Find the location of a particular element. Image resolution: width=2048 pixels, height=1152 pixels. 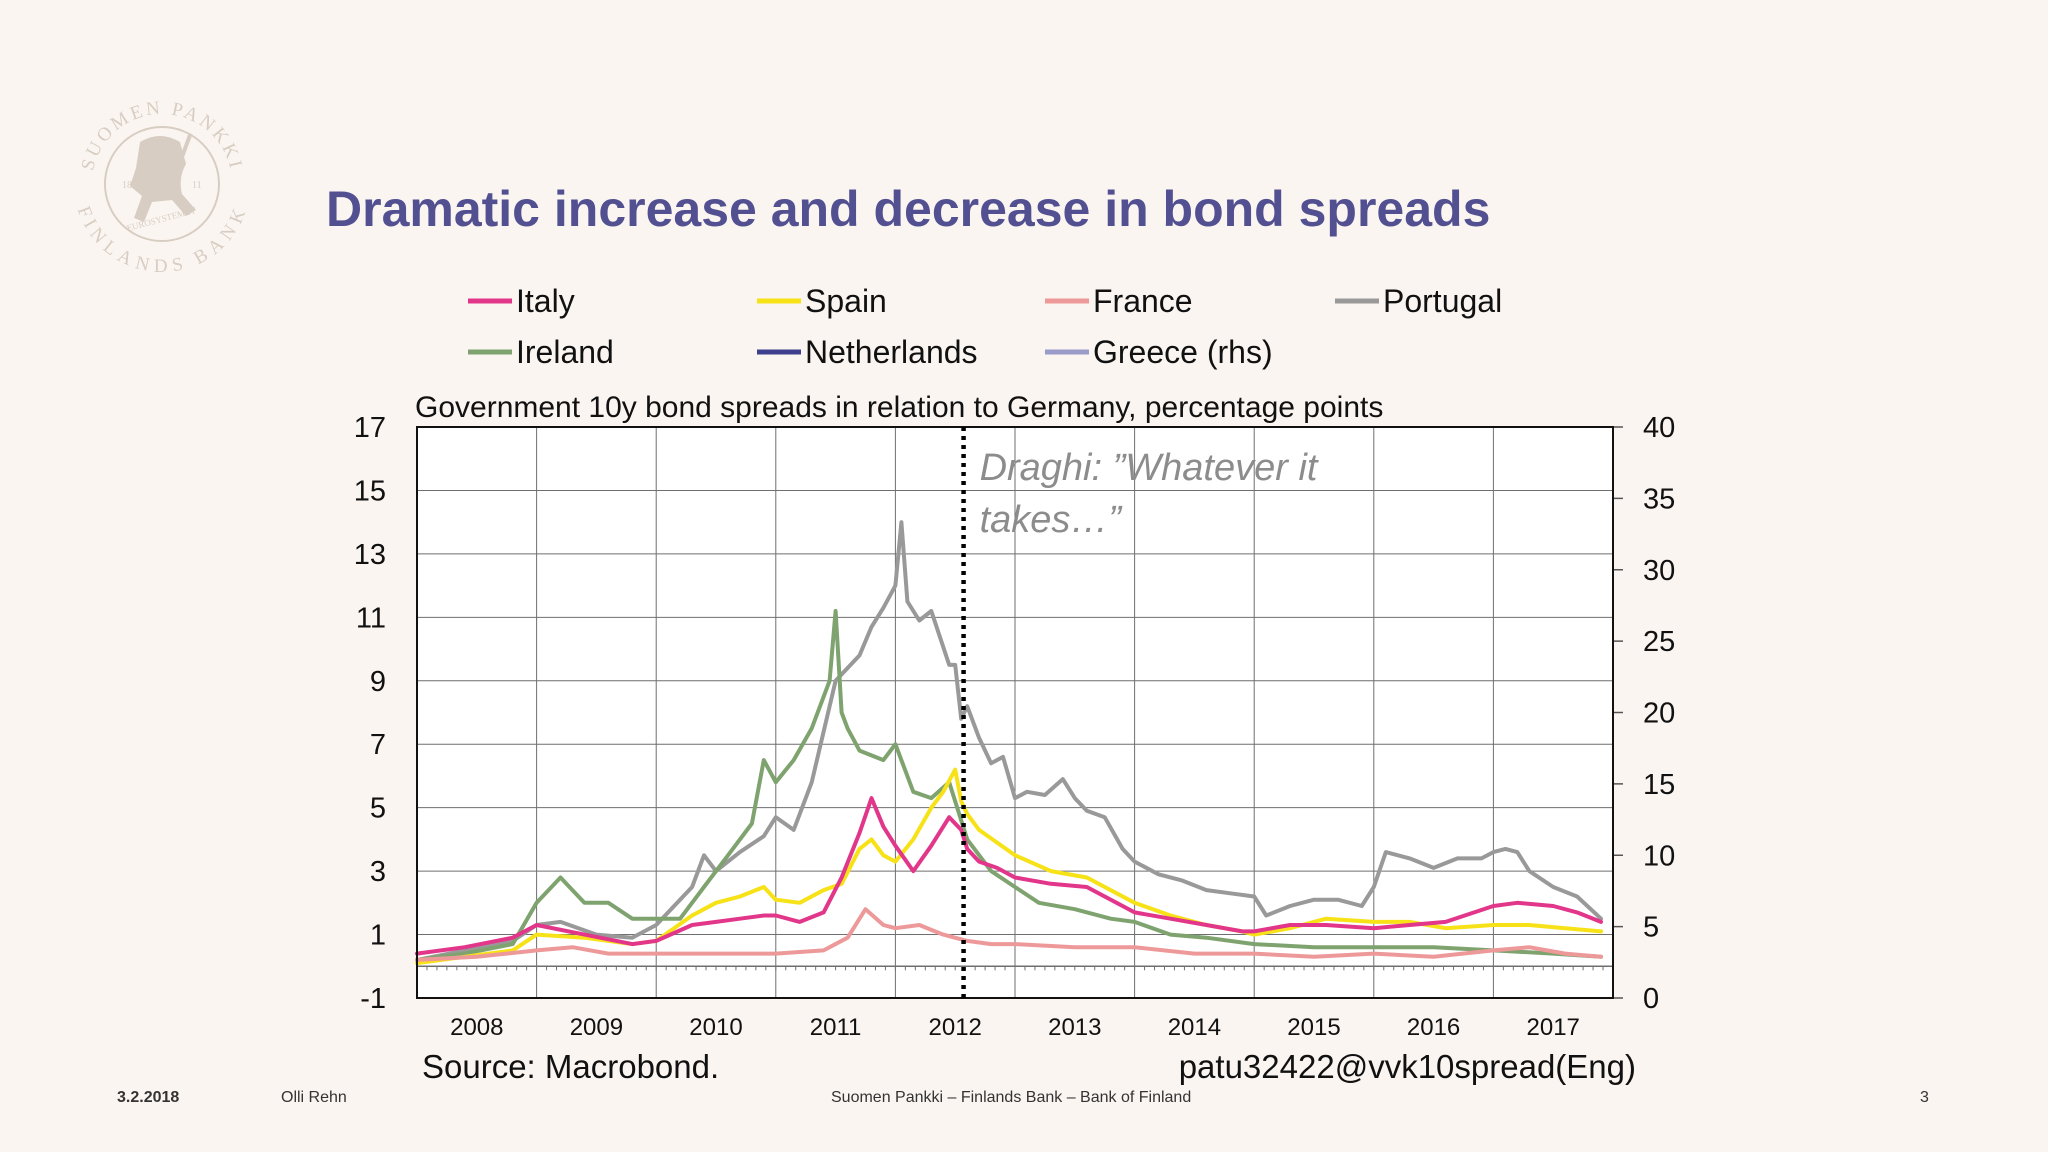

y-left-tick-label: 17 is located at coordinates (370, 428).